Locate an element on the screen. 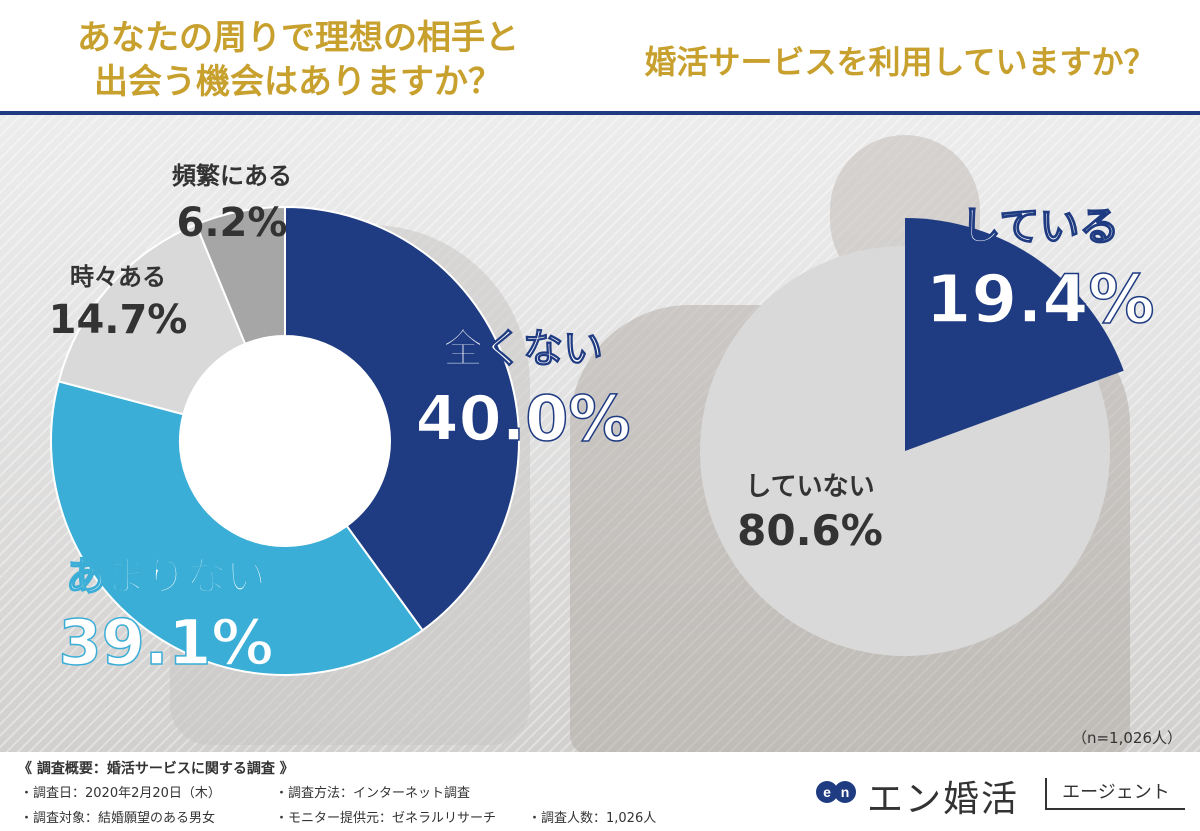 The height and width of the screenshot is (831, 1200). slice-shiteiru is located at coordinates (1014, 334).